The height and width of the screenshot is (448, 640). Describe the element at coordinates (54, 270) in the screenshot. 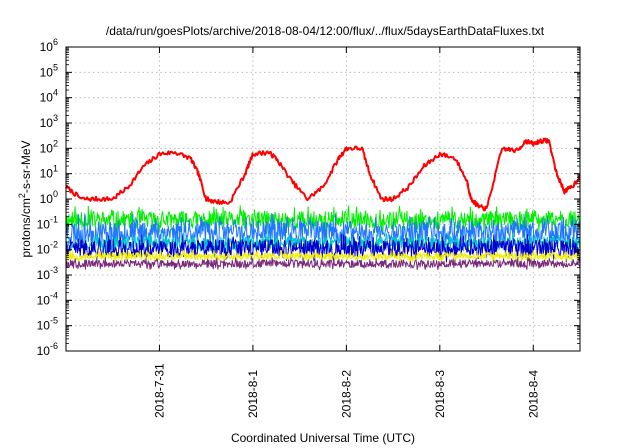

I see `y-tick-exponent: -3` at that location.